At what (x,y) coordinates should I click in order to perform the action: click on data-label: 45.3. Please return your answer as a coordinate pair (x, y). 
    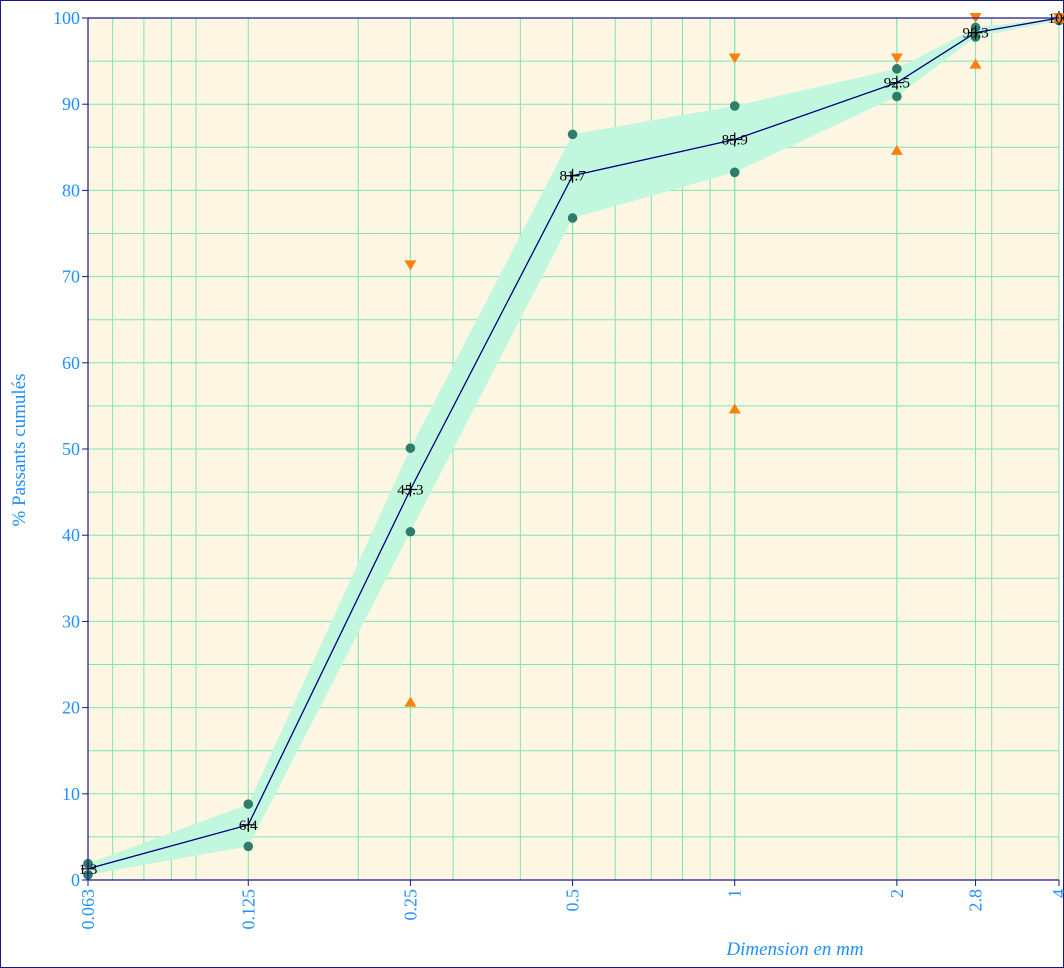
    Looking at the image, I should click on (410, 491).